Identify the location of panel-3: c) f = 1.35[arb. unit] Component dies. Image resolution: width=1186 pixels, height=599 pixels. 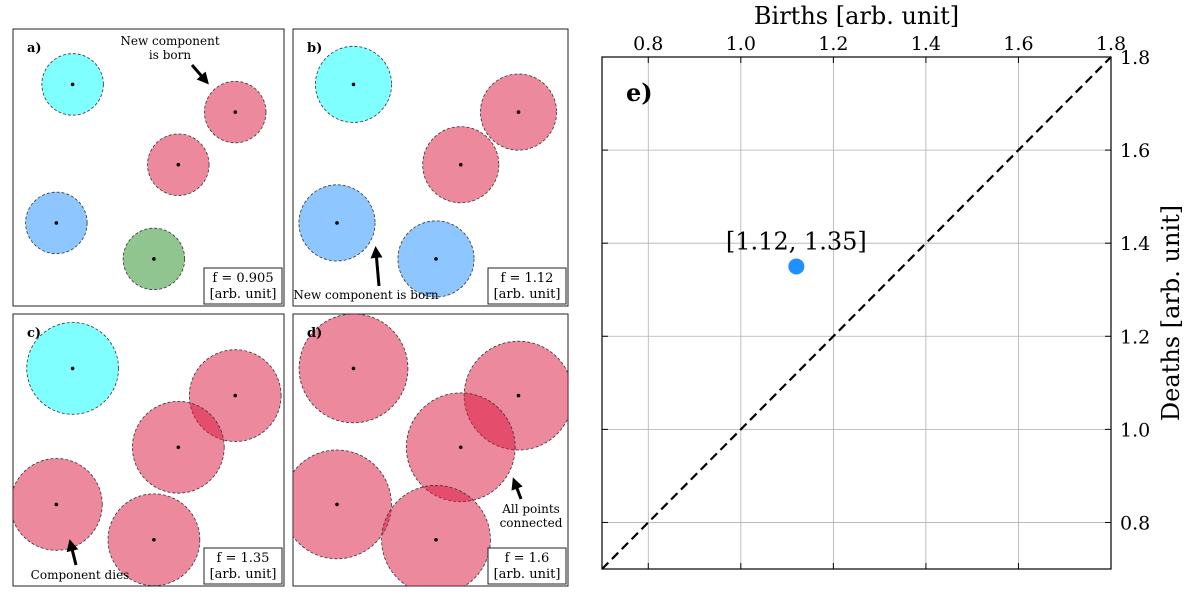
(148, 450).